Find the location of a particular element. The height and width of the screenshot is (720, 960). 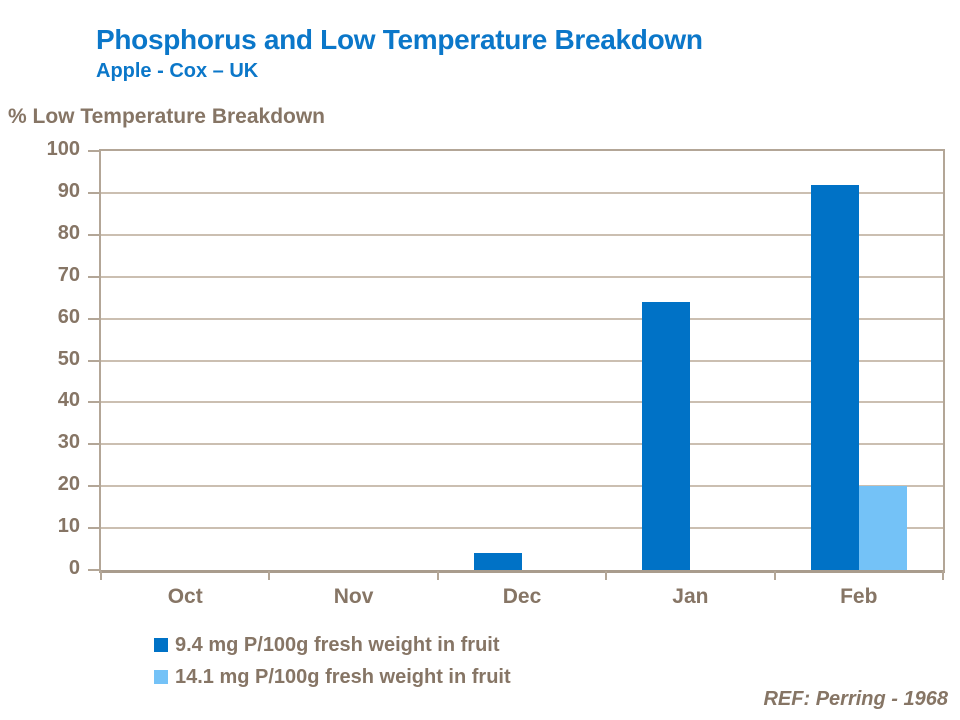

legend-swatch-series2-icon is located at coordinates (161, 677).